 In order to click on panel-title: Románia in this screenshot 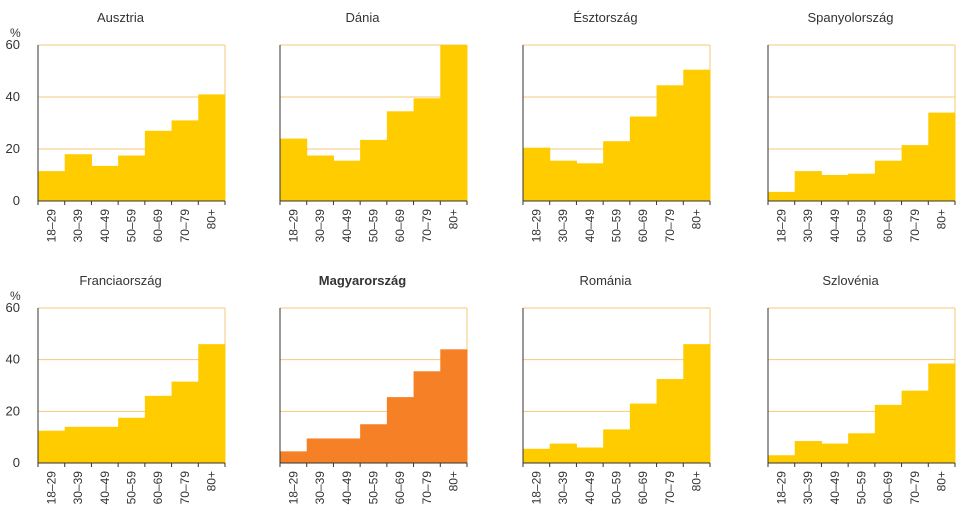, I will do `click(605, 280)`.